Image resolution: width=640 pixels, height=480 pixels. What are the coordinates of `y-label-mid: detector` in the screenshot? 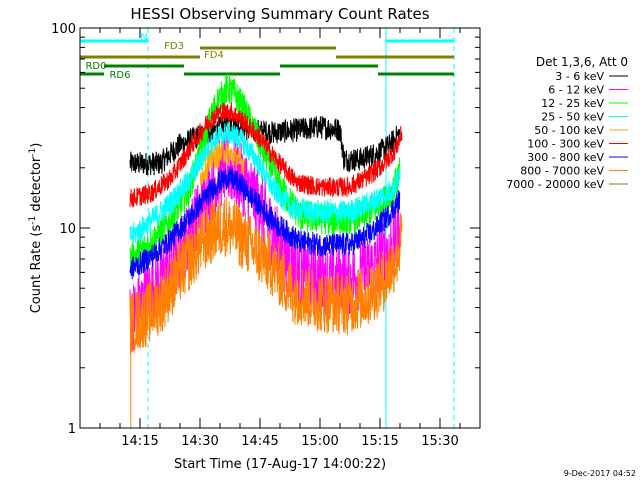 It's located at (36, 186).